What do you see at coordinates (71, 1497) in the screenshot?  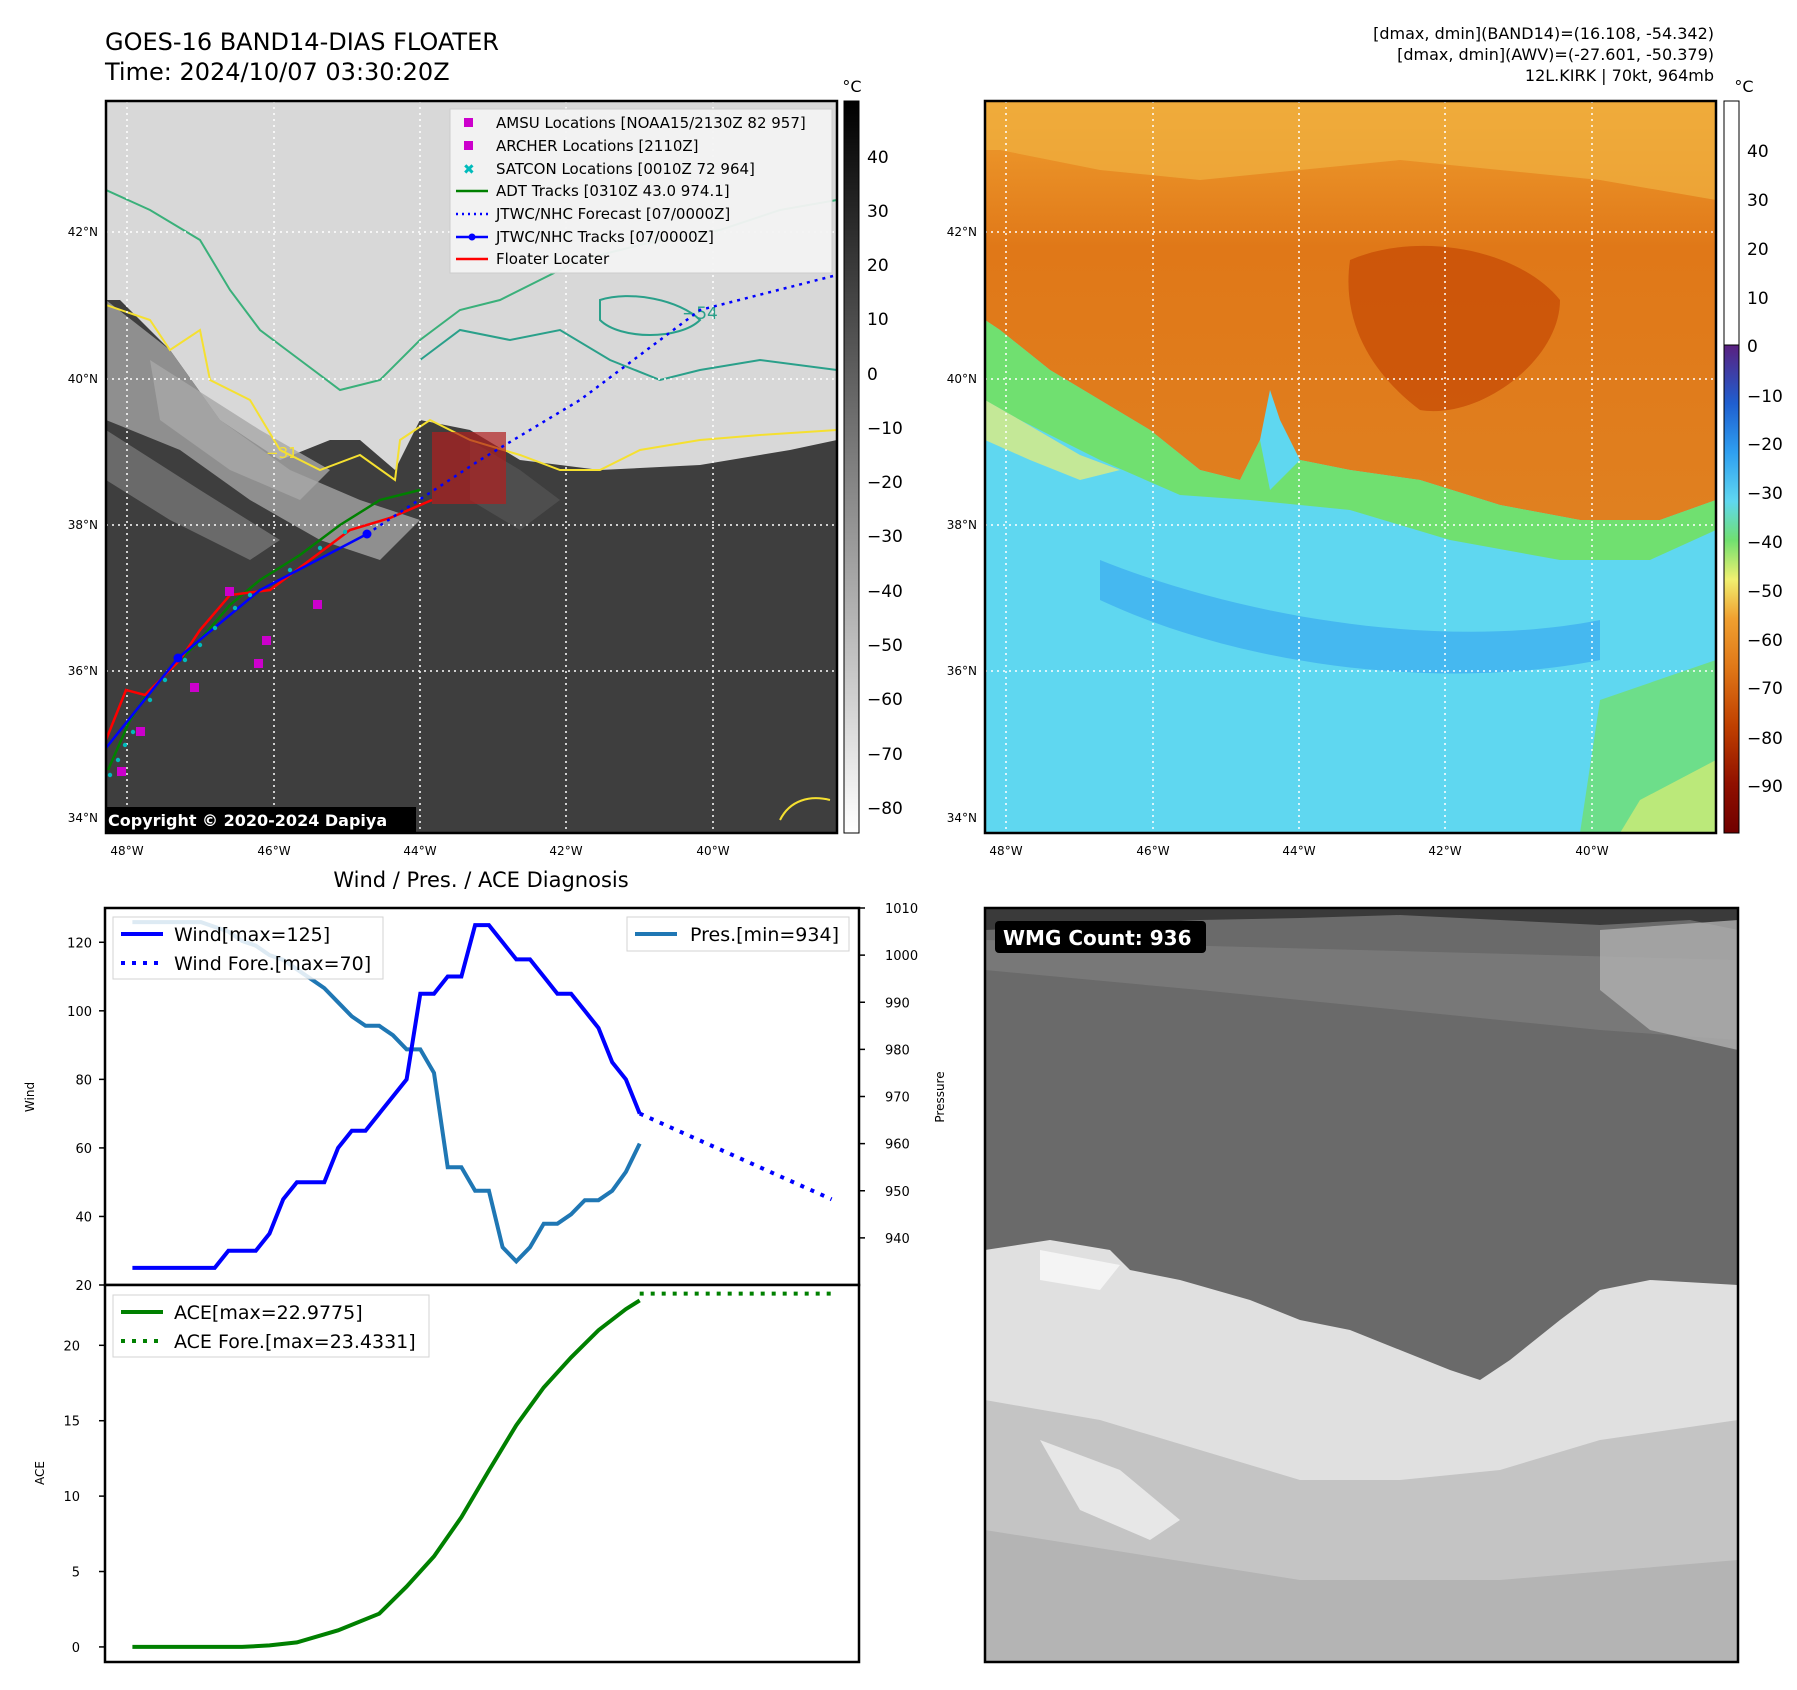 I see `ace-tick-label: 10` at bounding box center [71, 1497].